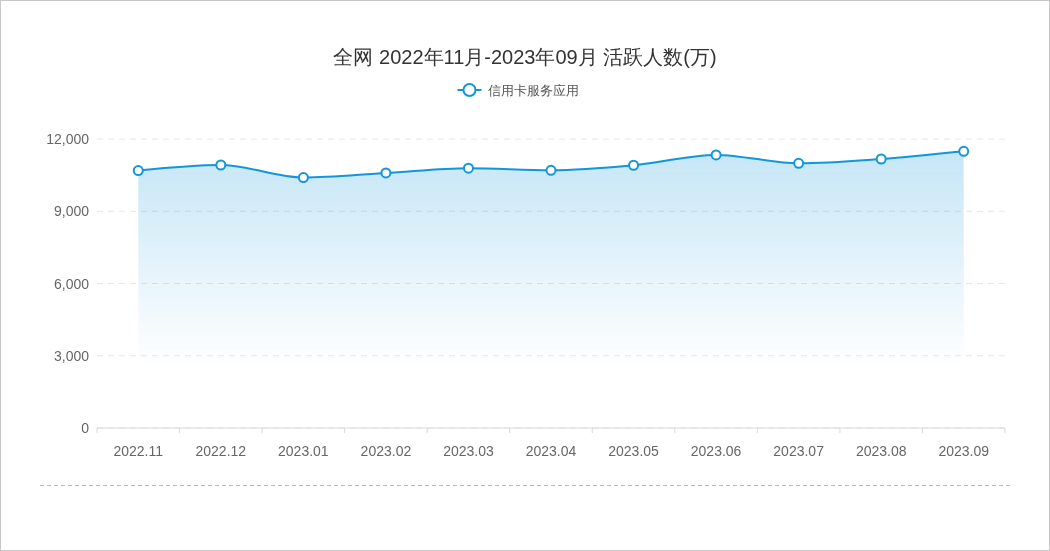 The height and width of the screenshot is (551, 1050). Describe the element at coordinates (68, 139) in the screenshot. I see `y-tick-label: 12,000` at that location.